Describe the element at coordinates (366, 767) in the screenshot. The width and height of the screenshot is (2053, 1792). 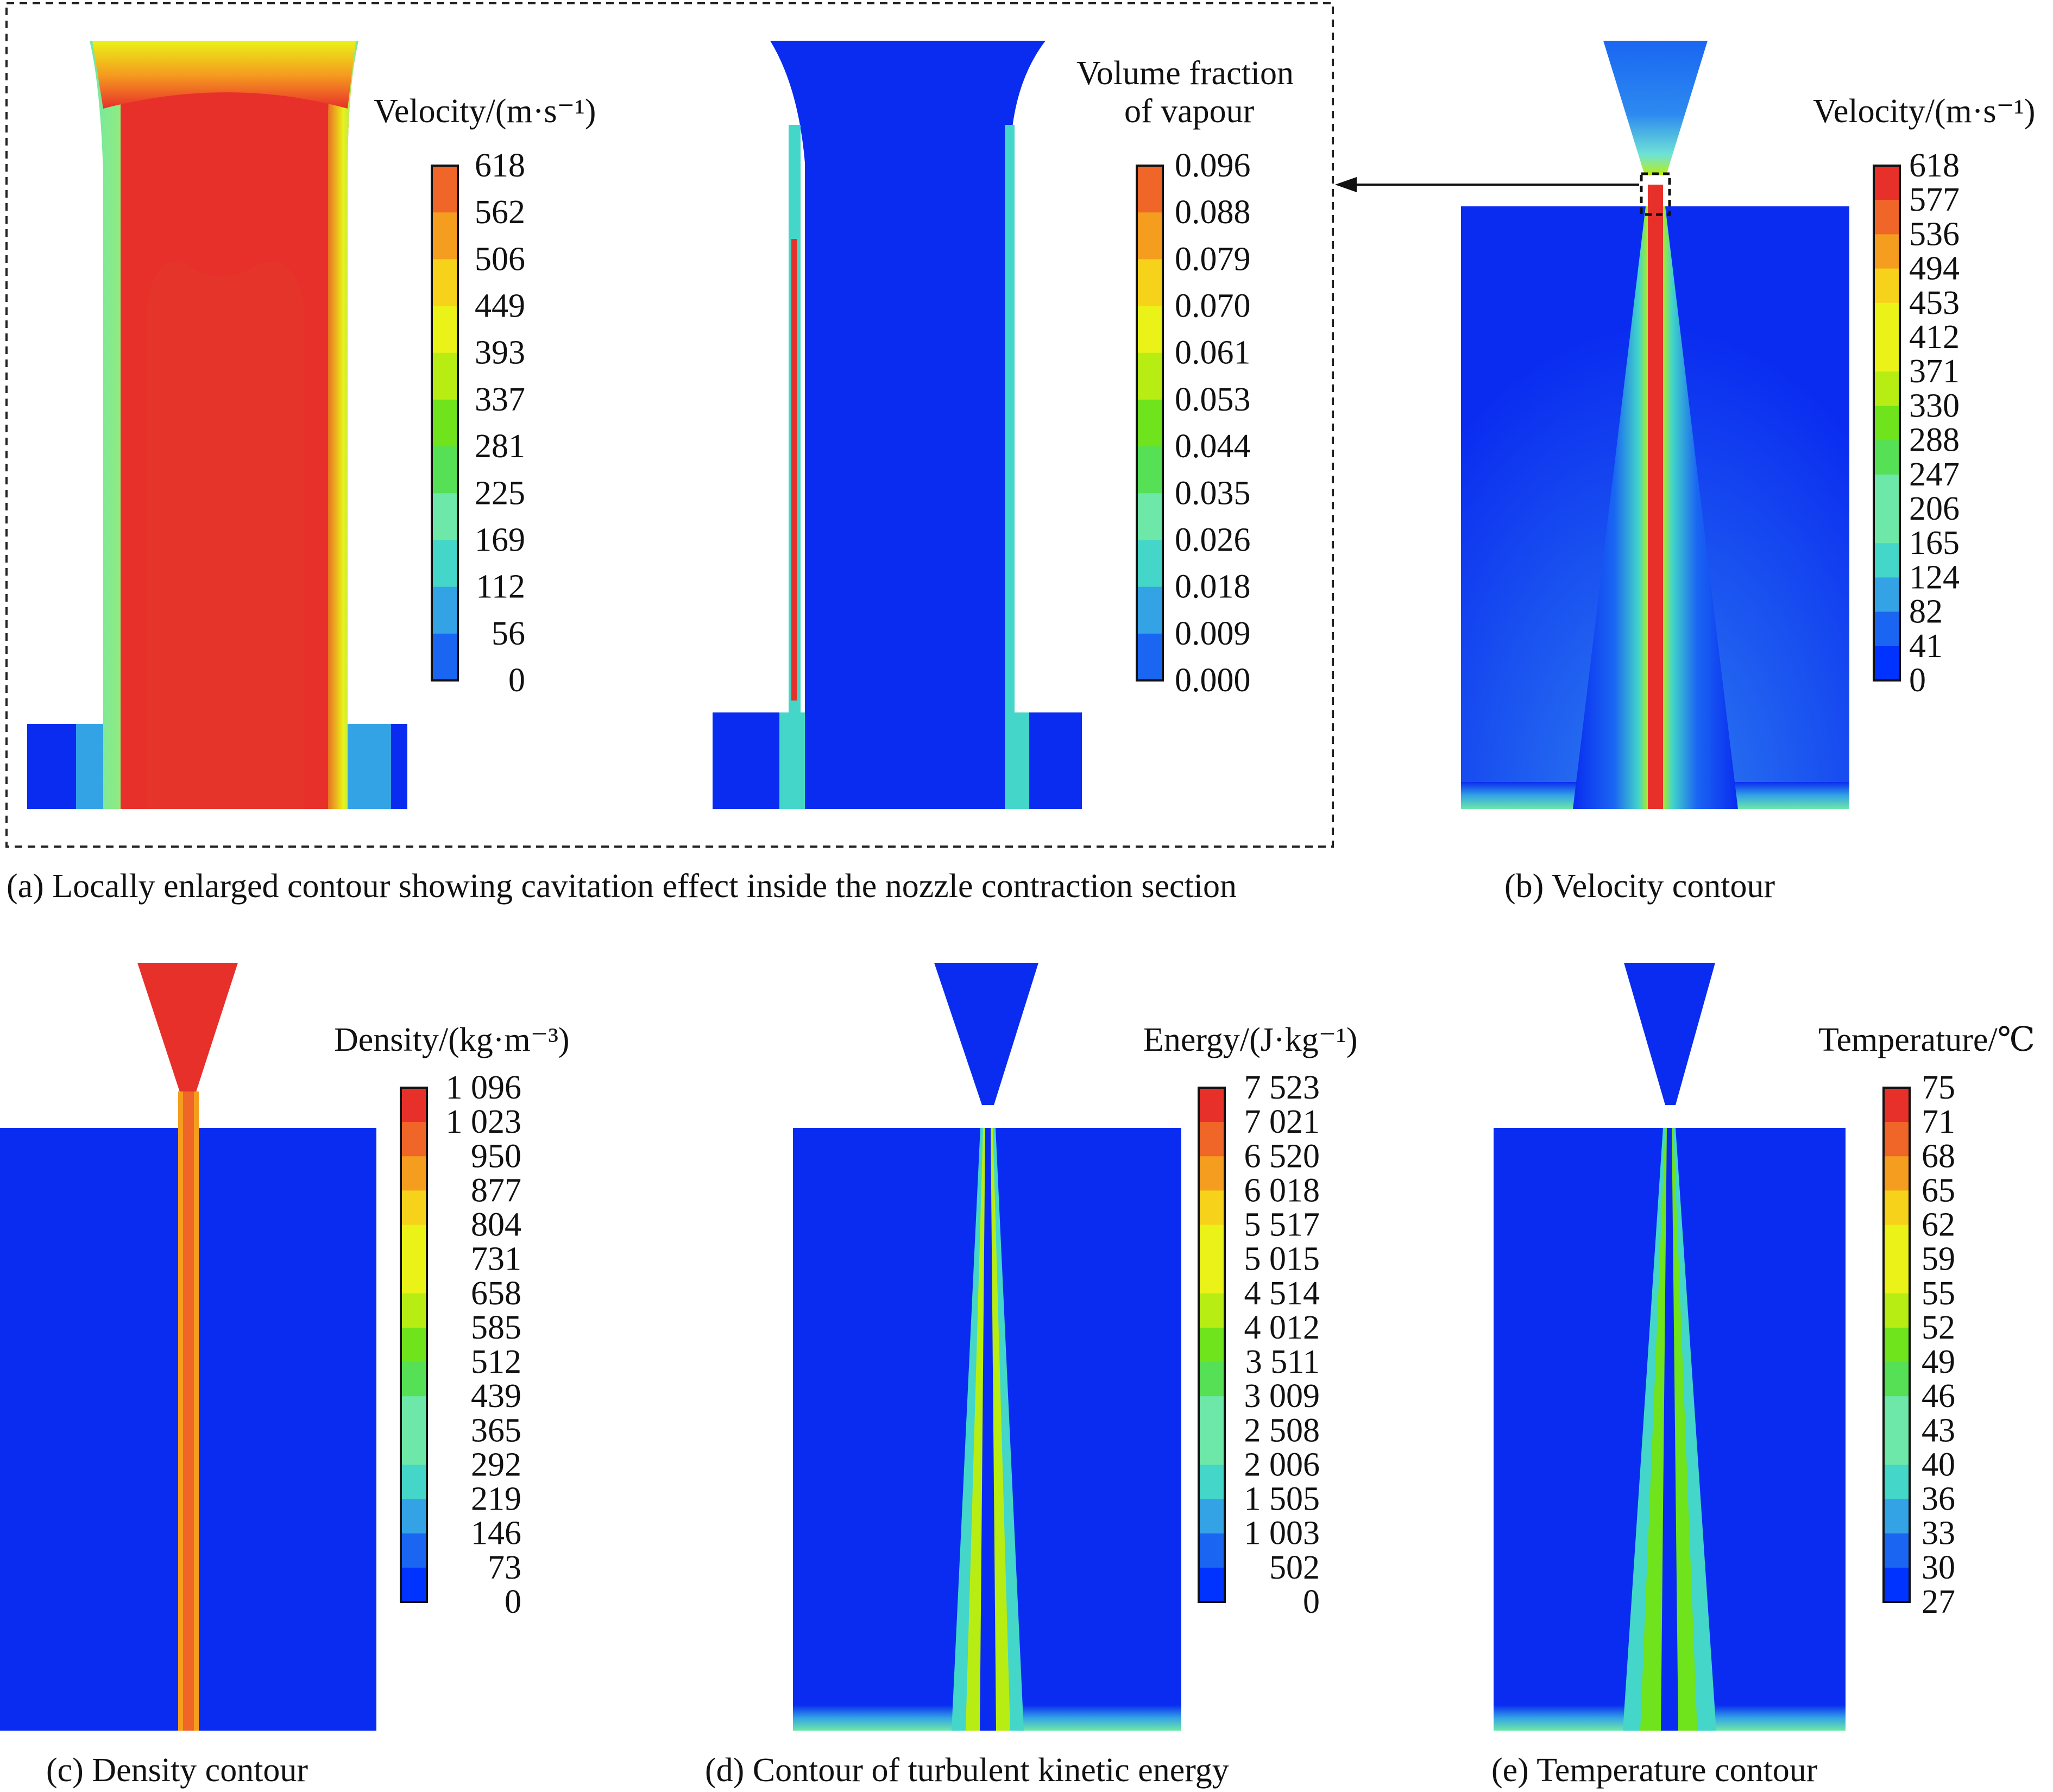
I see `base-box-right-shear` at that location.